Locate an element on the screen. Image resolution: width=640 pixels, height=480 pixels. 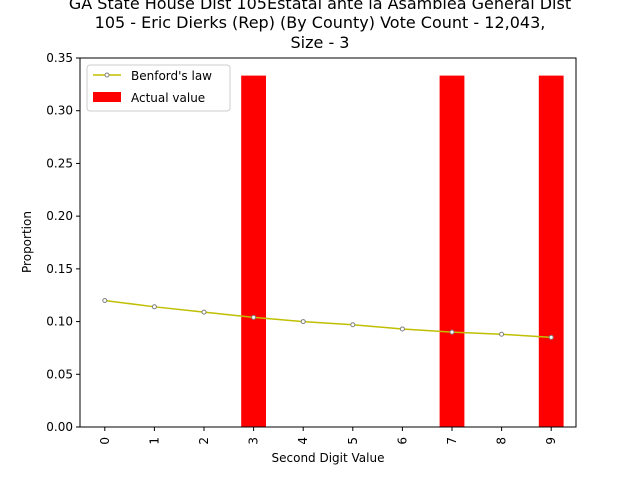
benford-line-series is located at coordinates (328, 318).